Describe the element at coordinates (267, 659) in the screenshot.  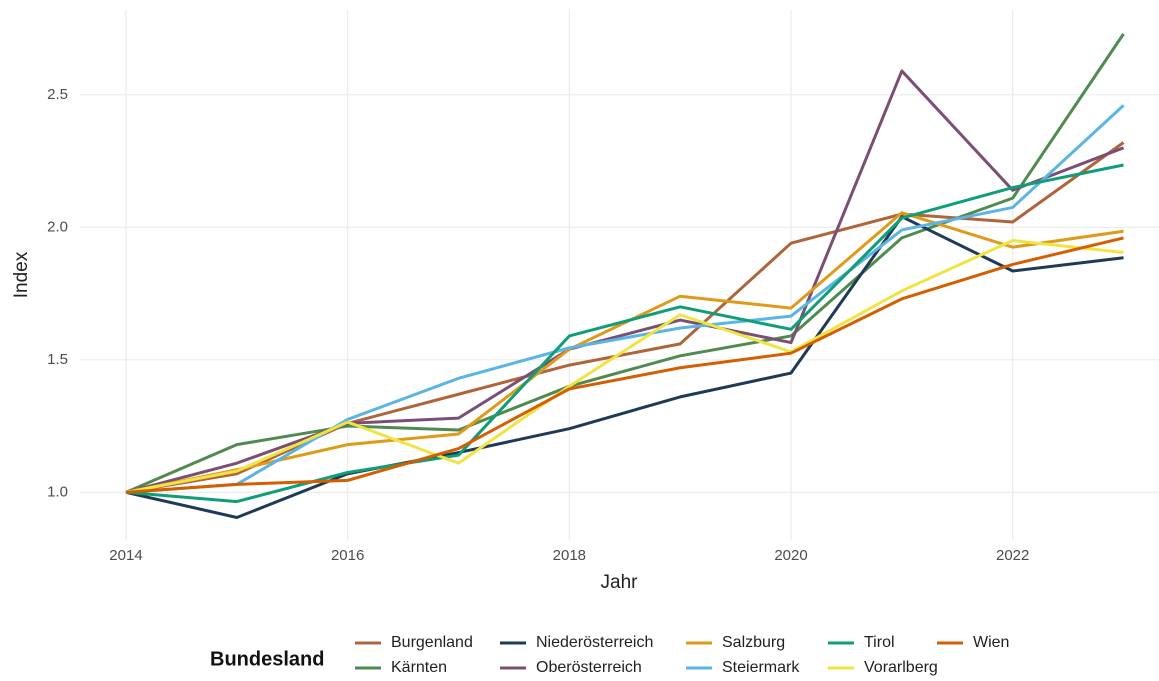
I see `legend-title: Bundesland` at that location.